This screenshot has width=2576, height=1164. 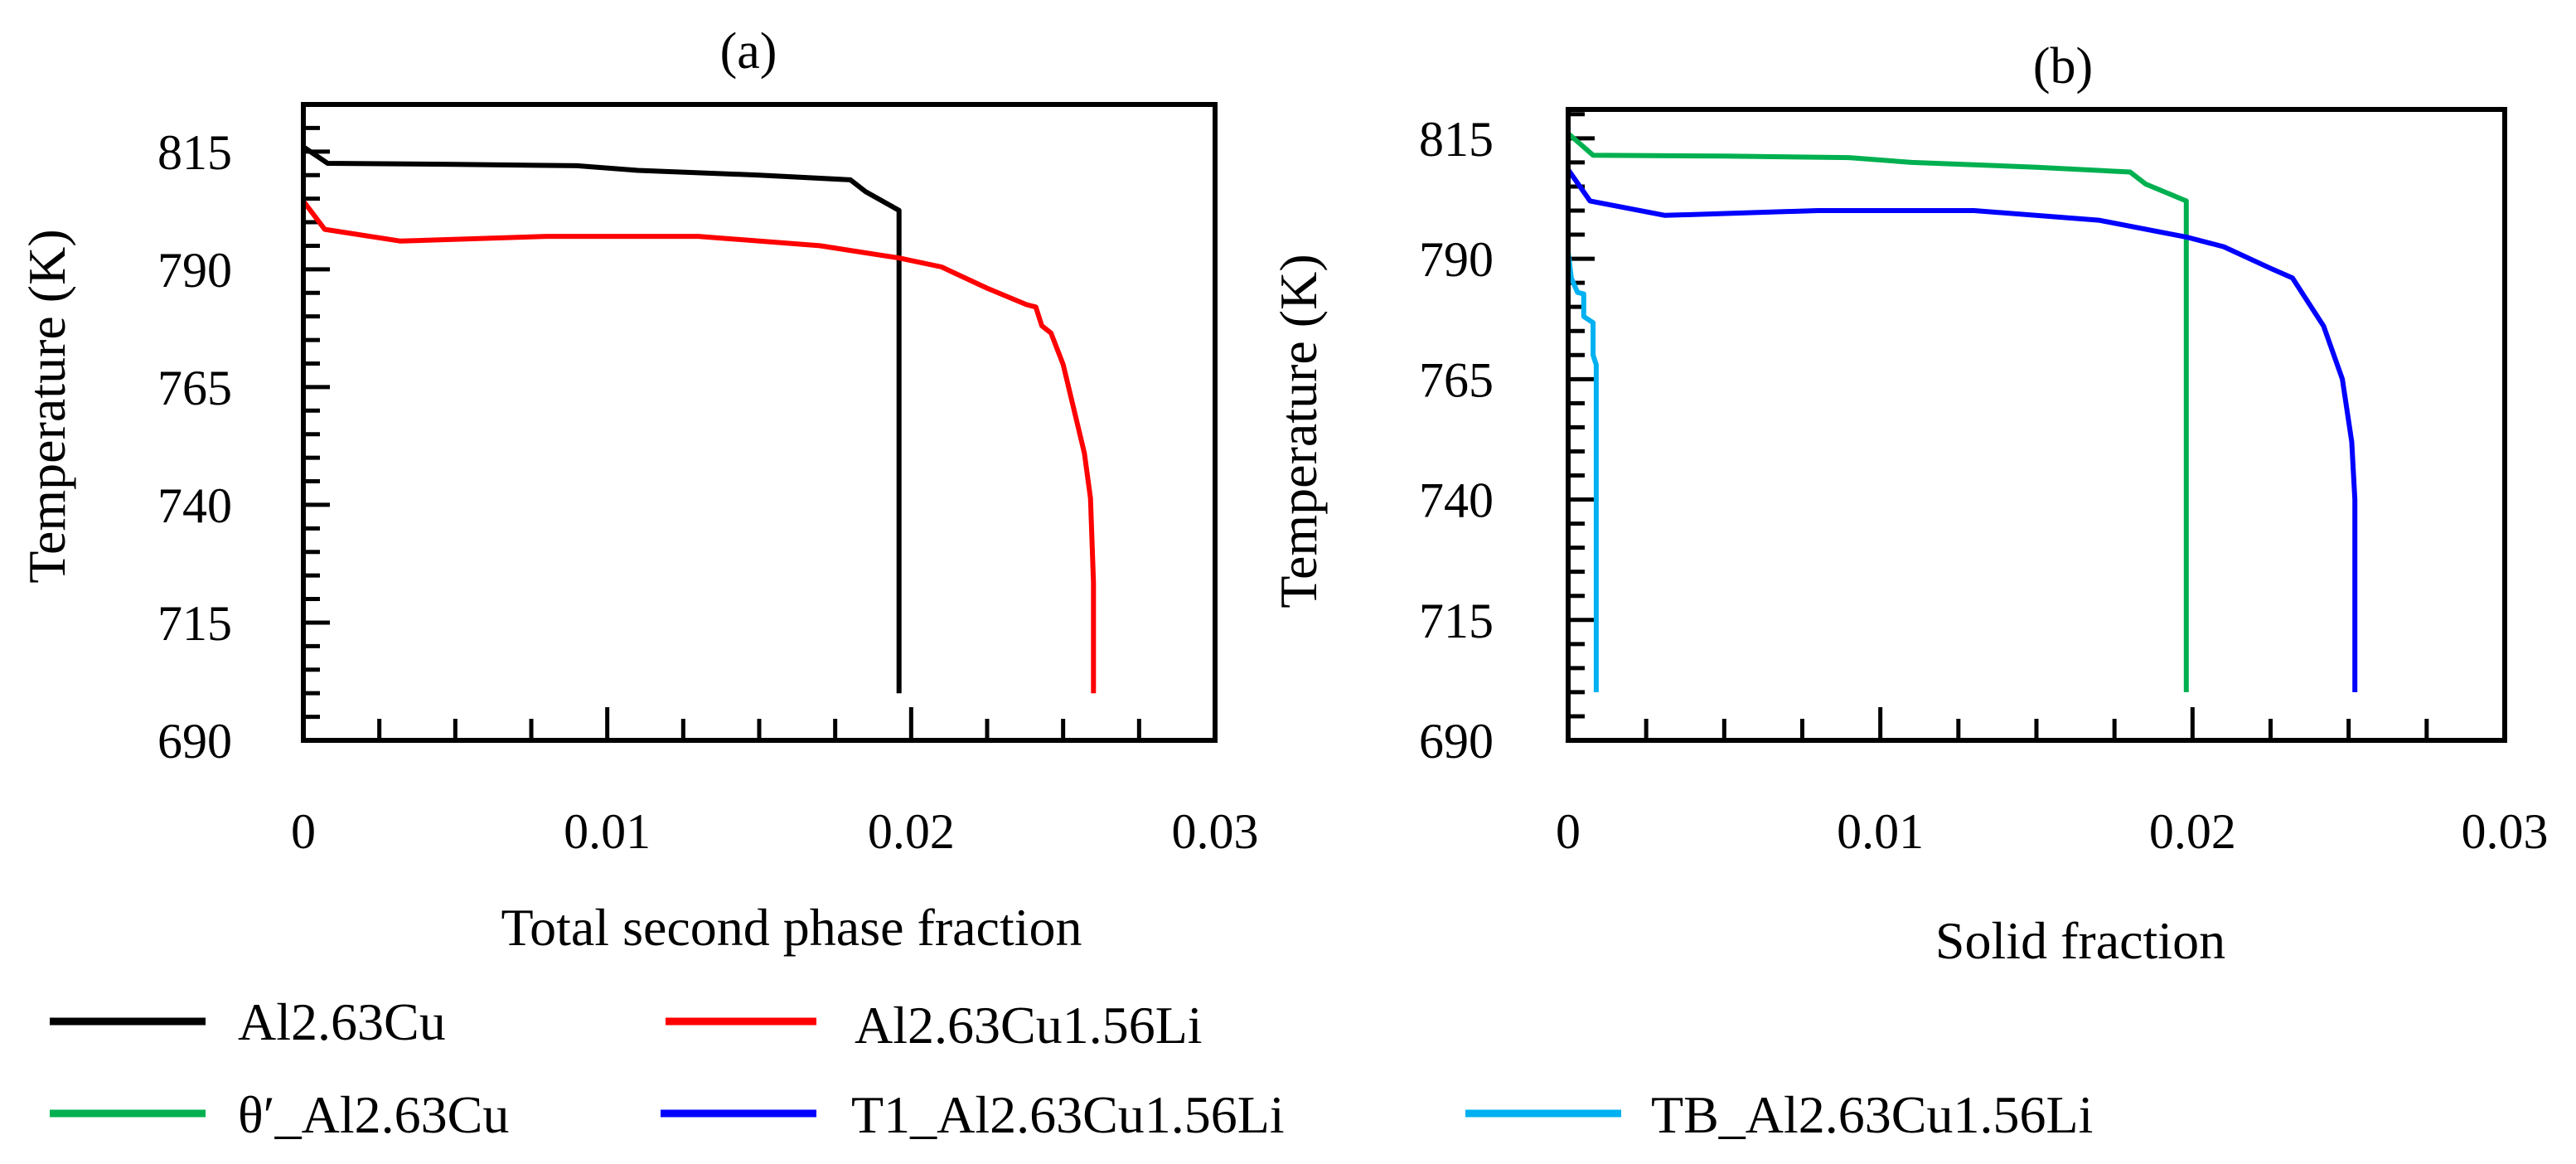 What do you see at coordinates (1029, 1025) in the screenshot?
I see `legend-label-al263cu156li: Al2.63Cu1.56Li` at bounding box center [1029, 1025].